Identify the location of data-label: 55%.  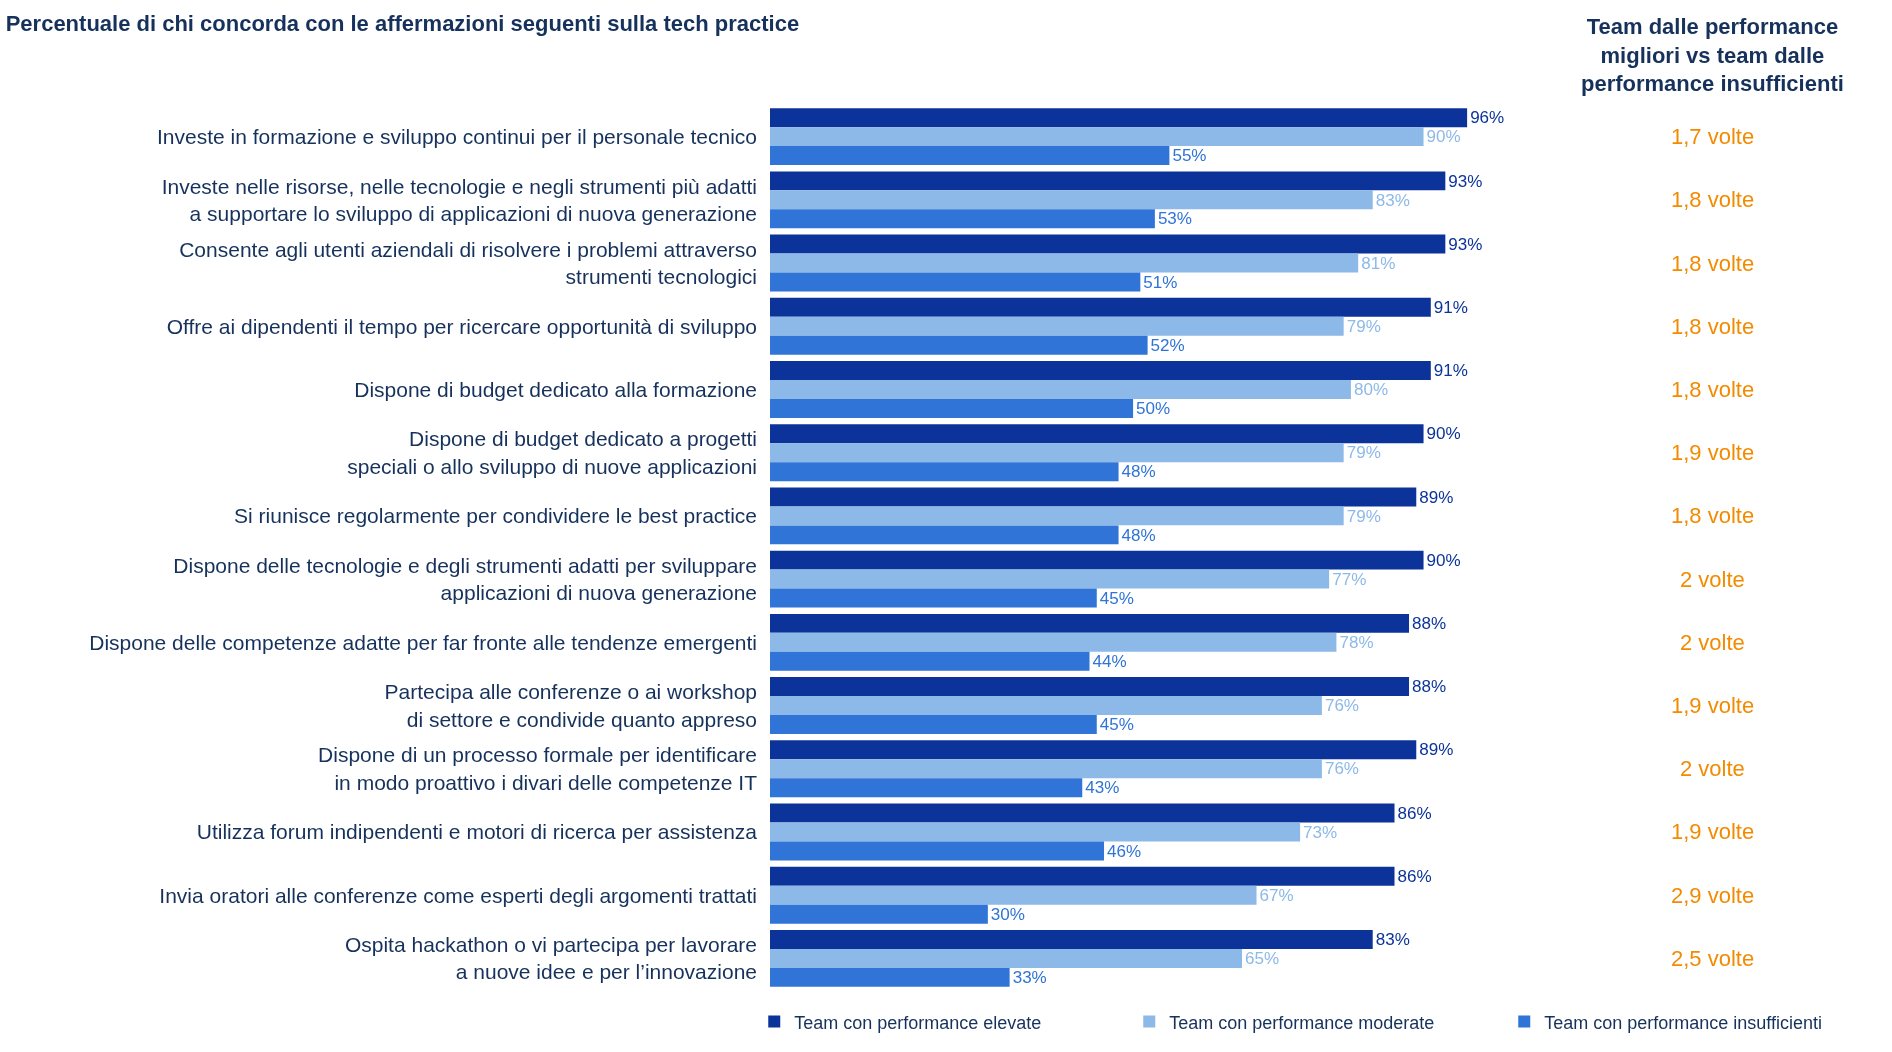
(1189, 156).